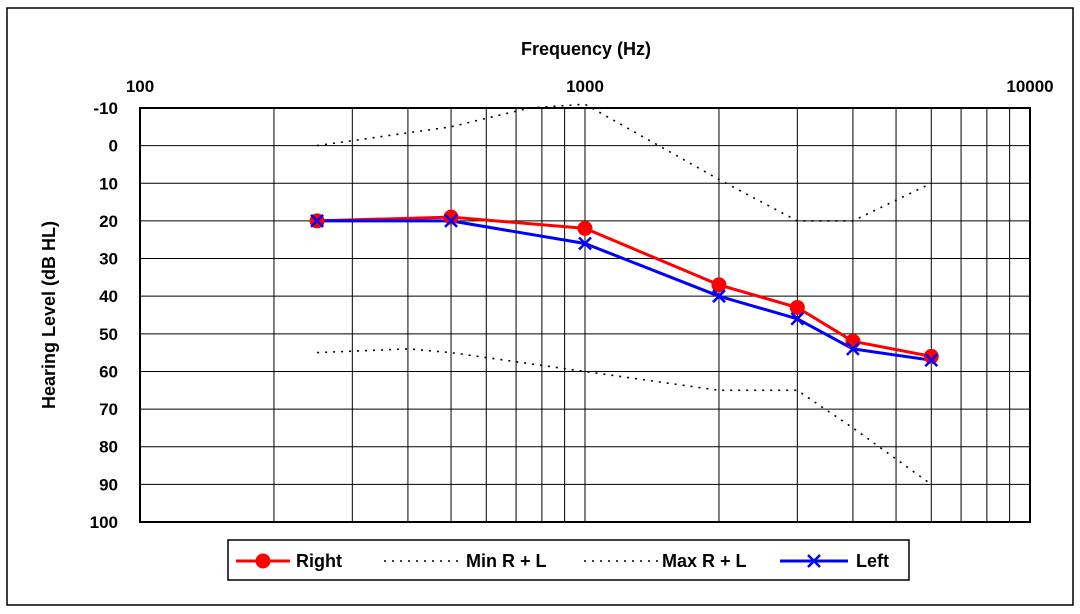 The image size is (1080, 614). I want to click on y-tick-label: 60, so click(108, 371).